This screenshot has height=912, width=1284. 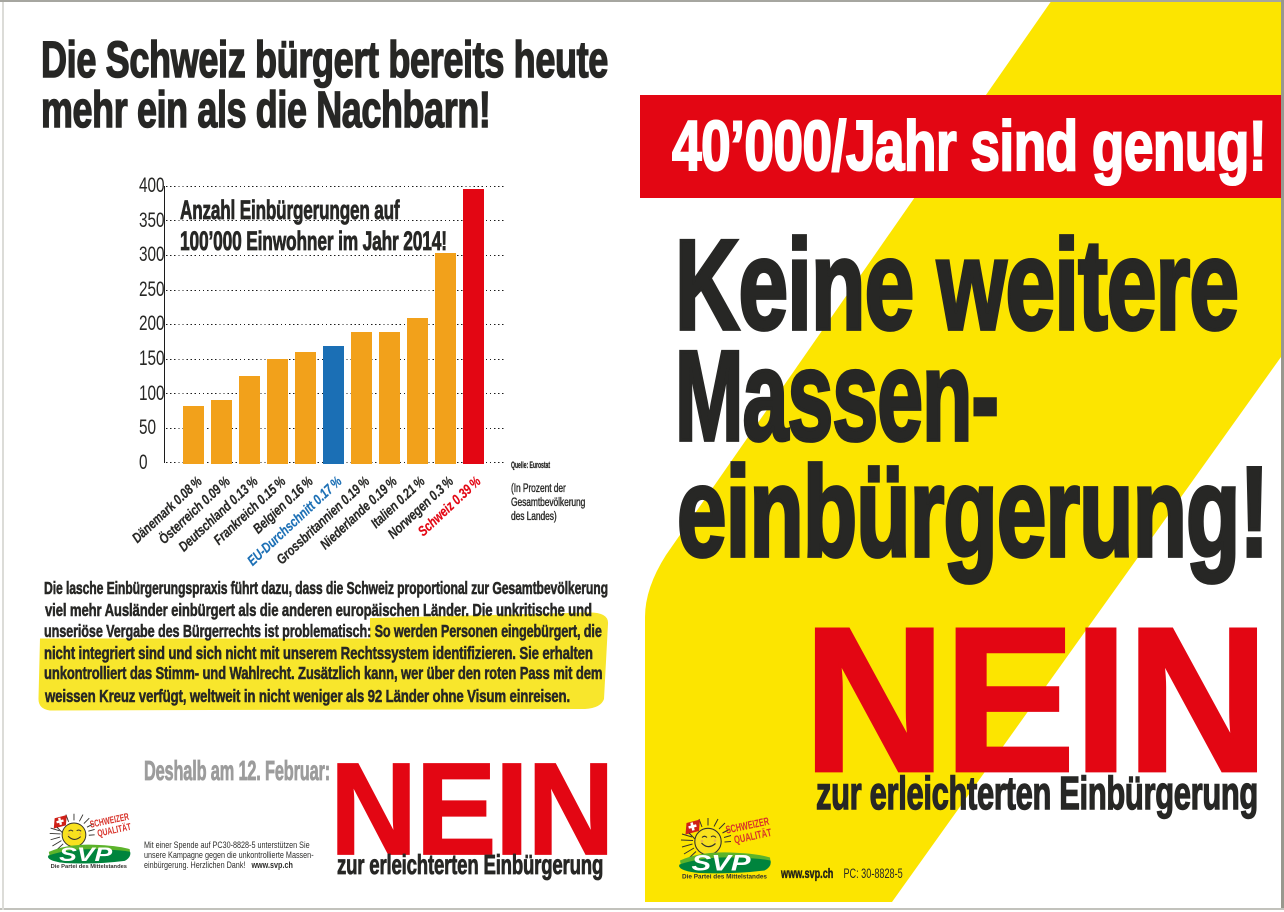 I want to click on svg-text: SVP, so click(x=86, y=854).